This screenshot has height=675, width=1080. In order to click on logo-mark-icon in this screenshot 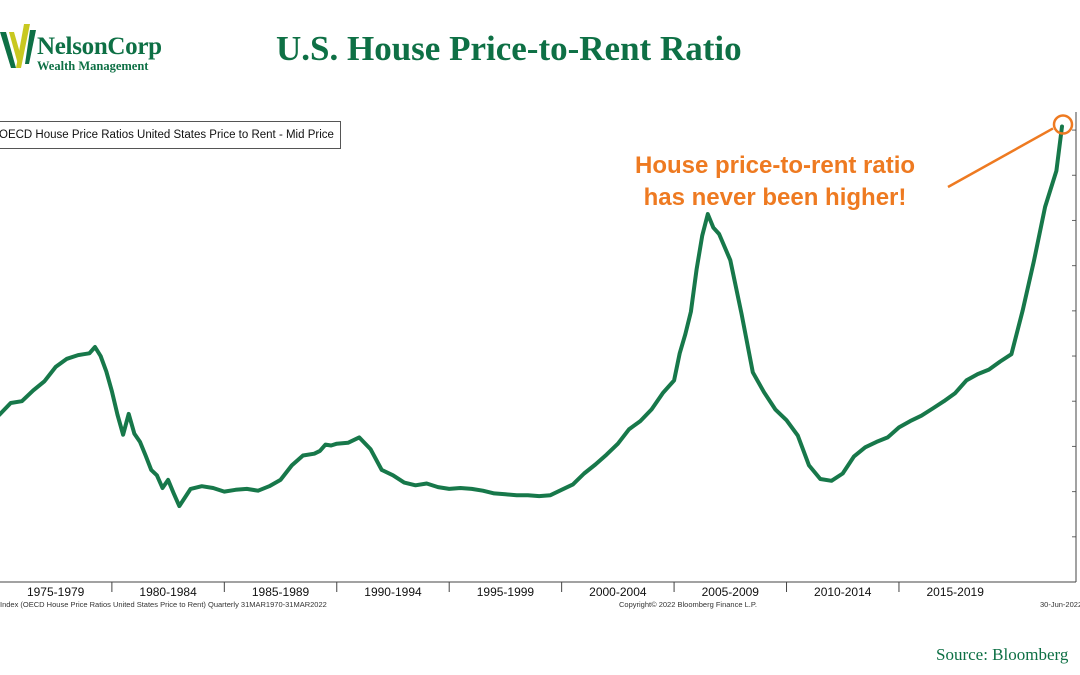, I will do `click(18, 46)`.